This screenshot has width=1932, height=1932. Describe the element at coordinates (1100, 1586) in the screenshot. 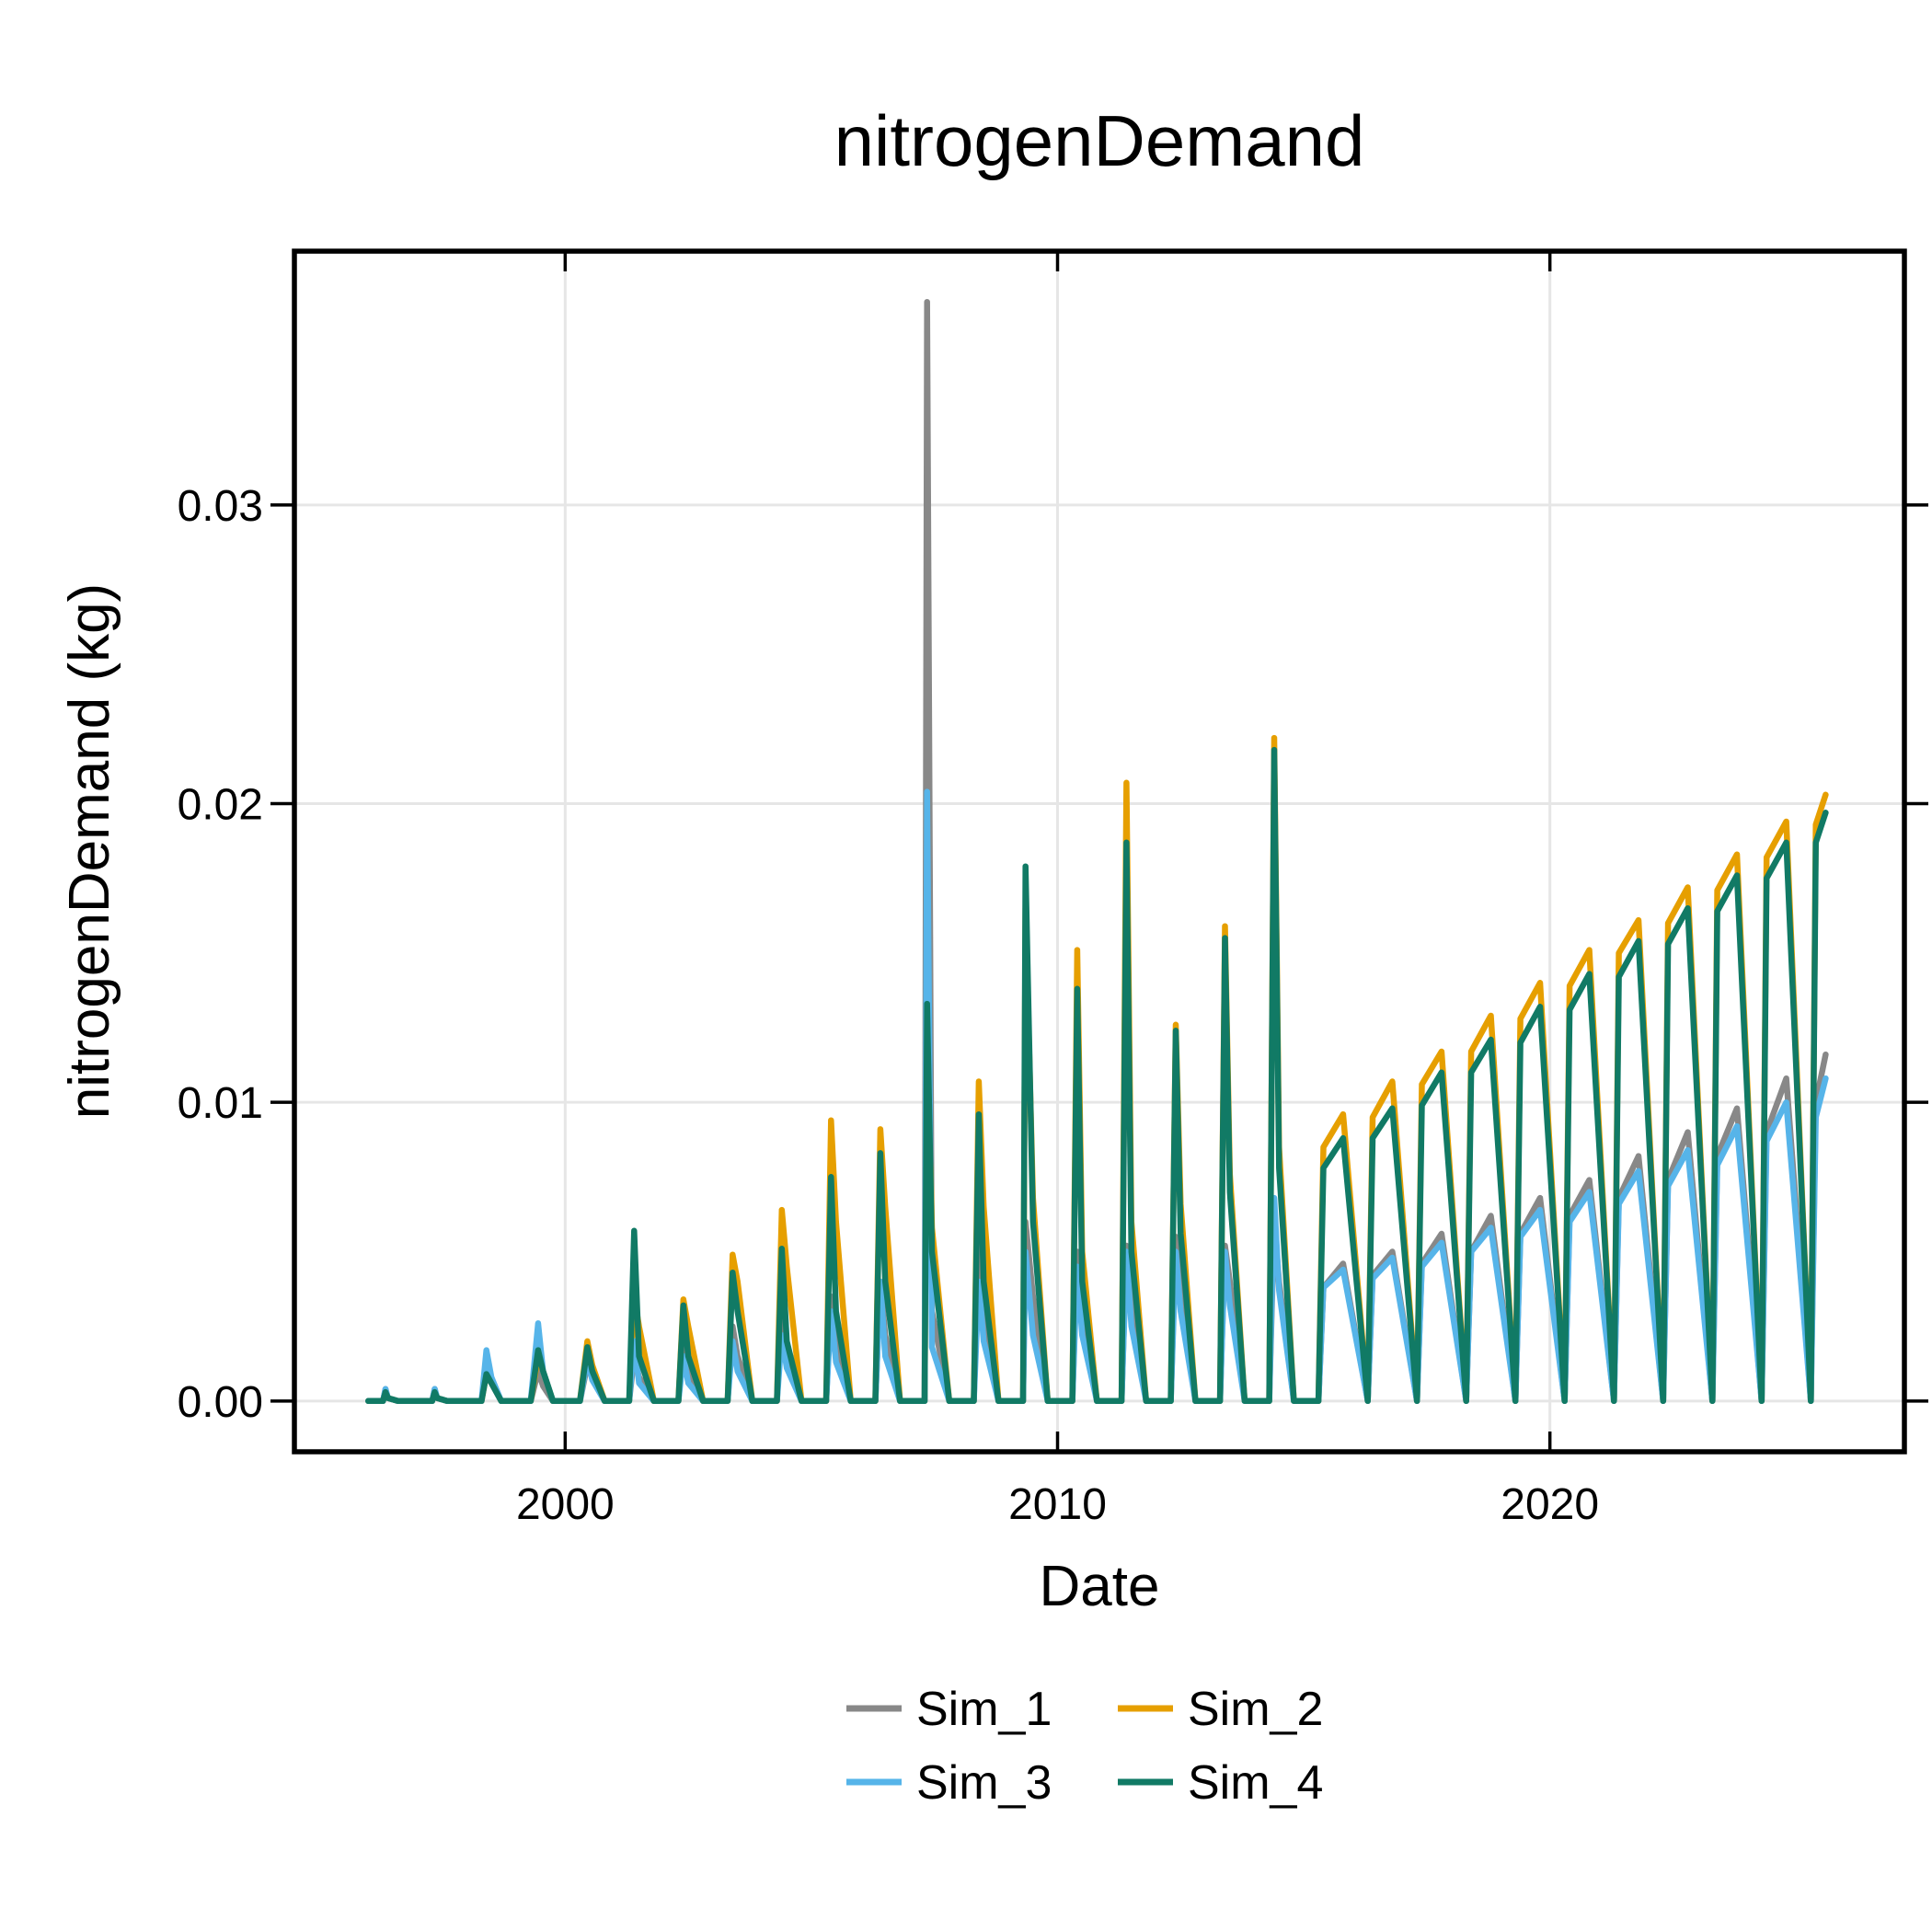

I see `x-axis-label: Date` at that location.